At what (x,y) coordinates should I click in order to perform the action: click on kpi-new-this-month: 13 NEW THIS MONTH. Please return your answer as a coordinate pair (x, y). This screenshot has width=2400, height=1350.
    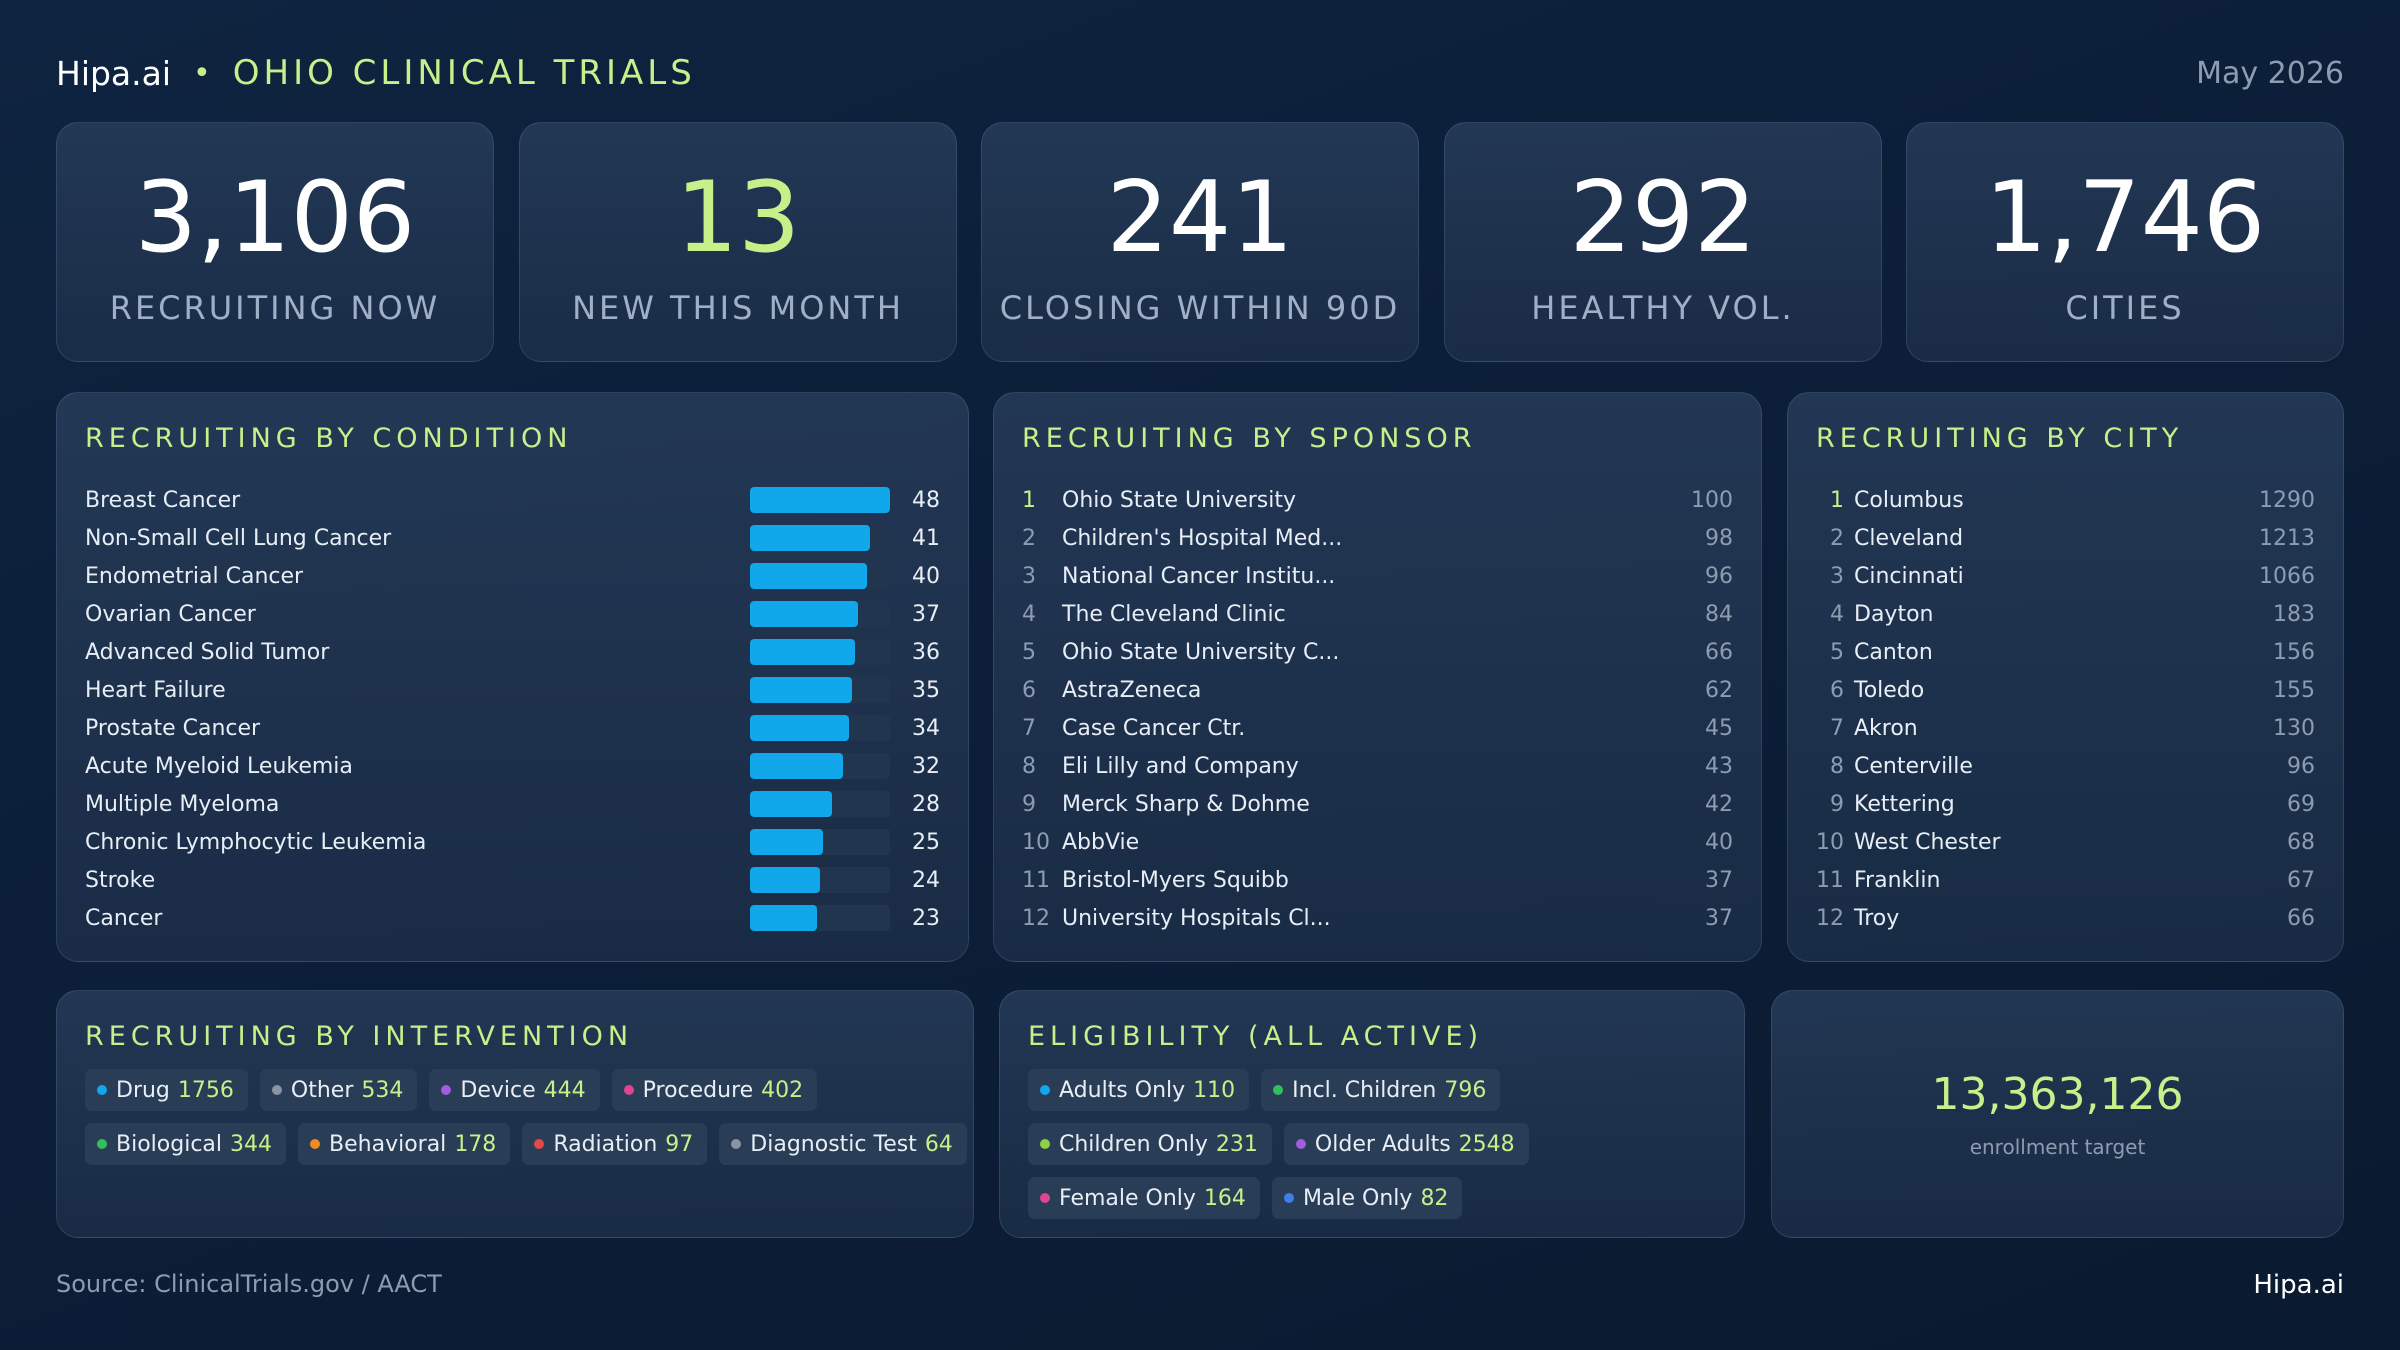
    Looking at the image, I should click on (738, 242).